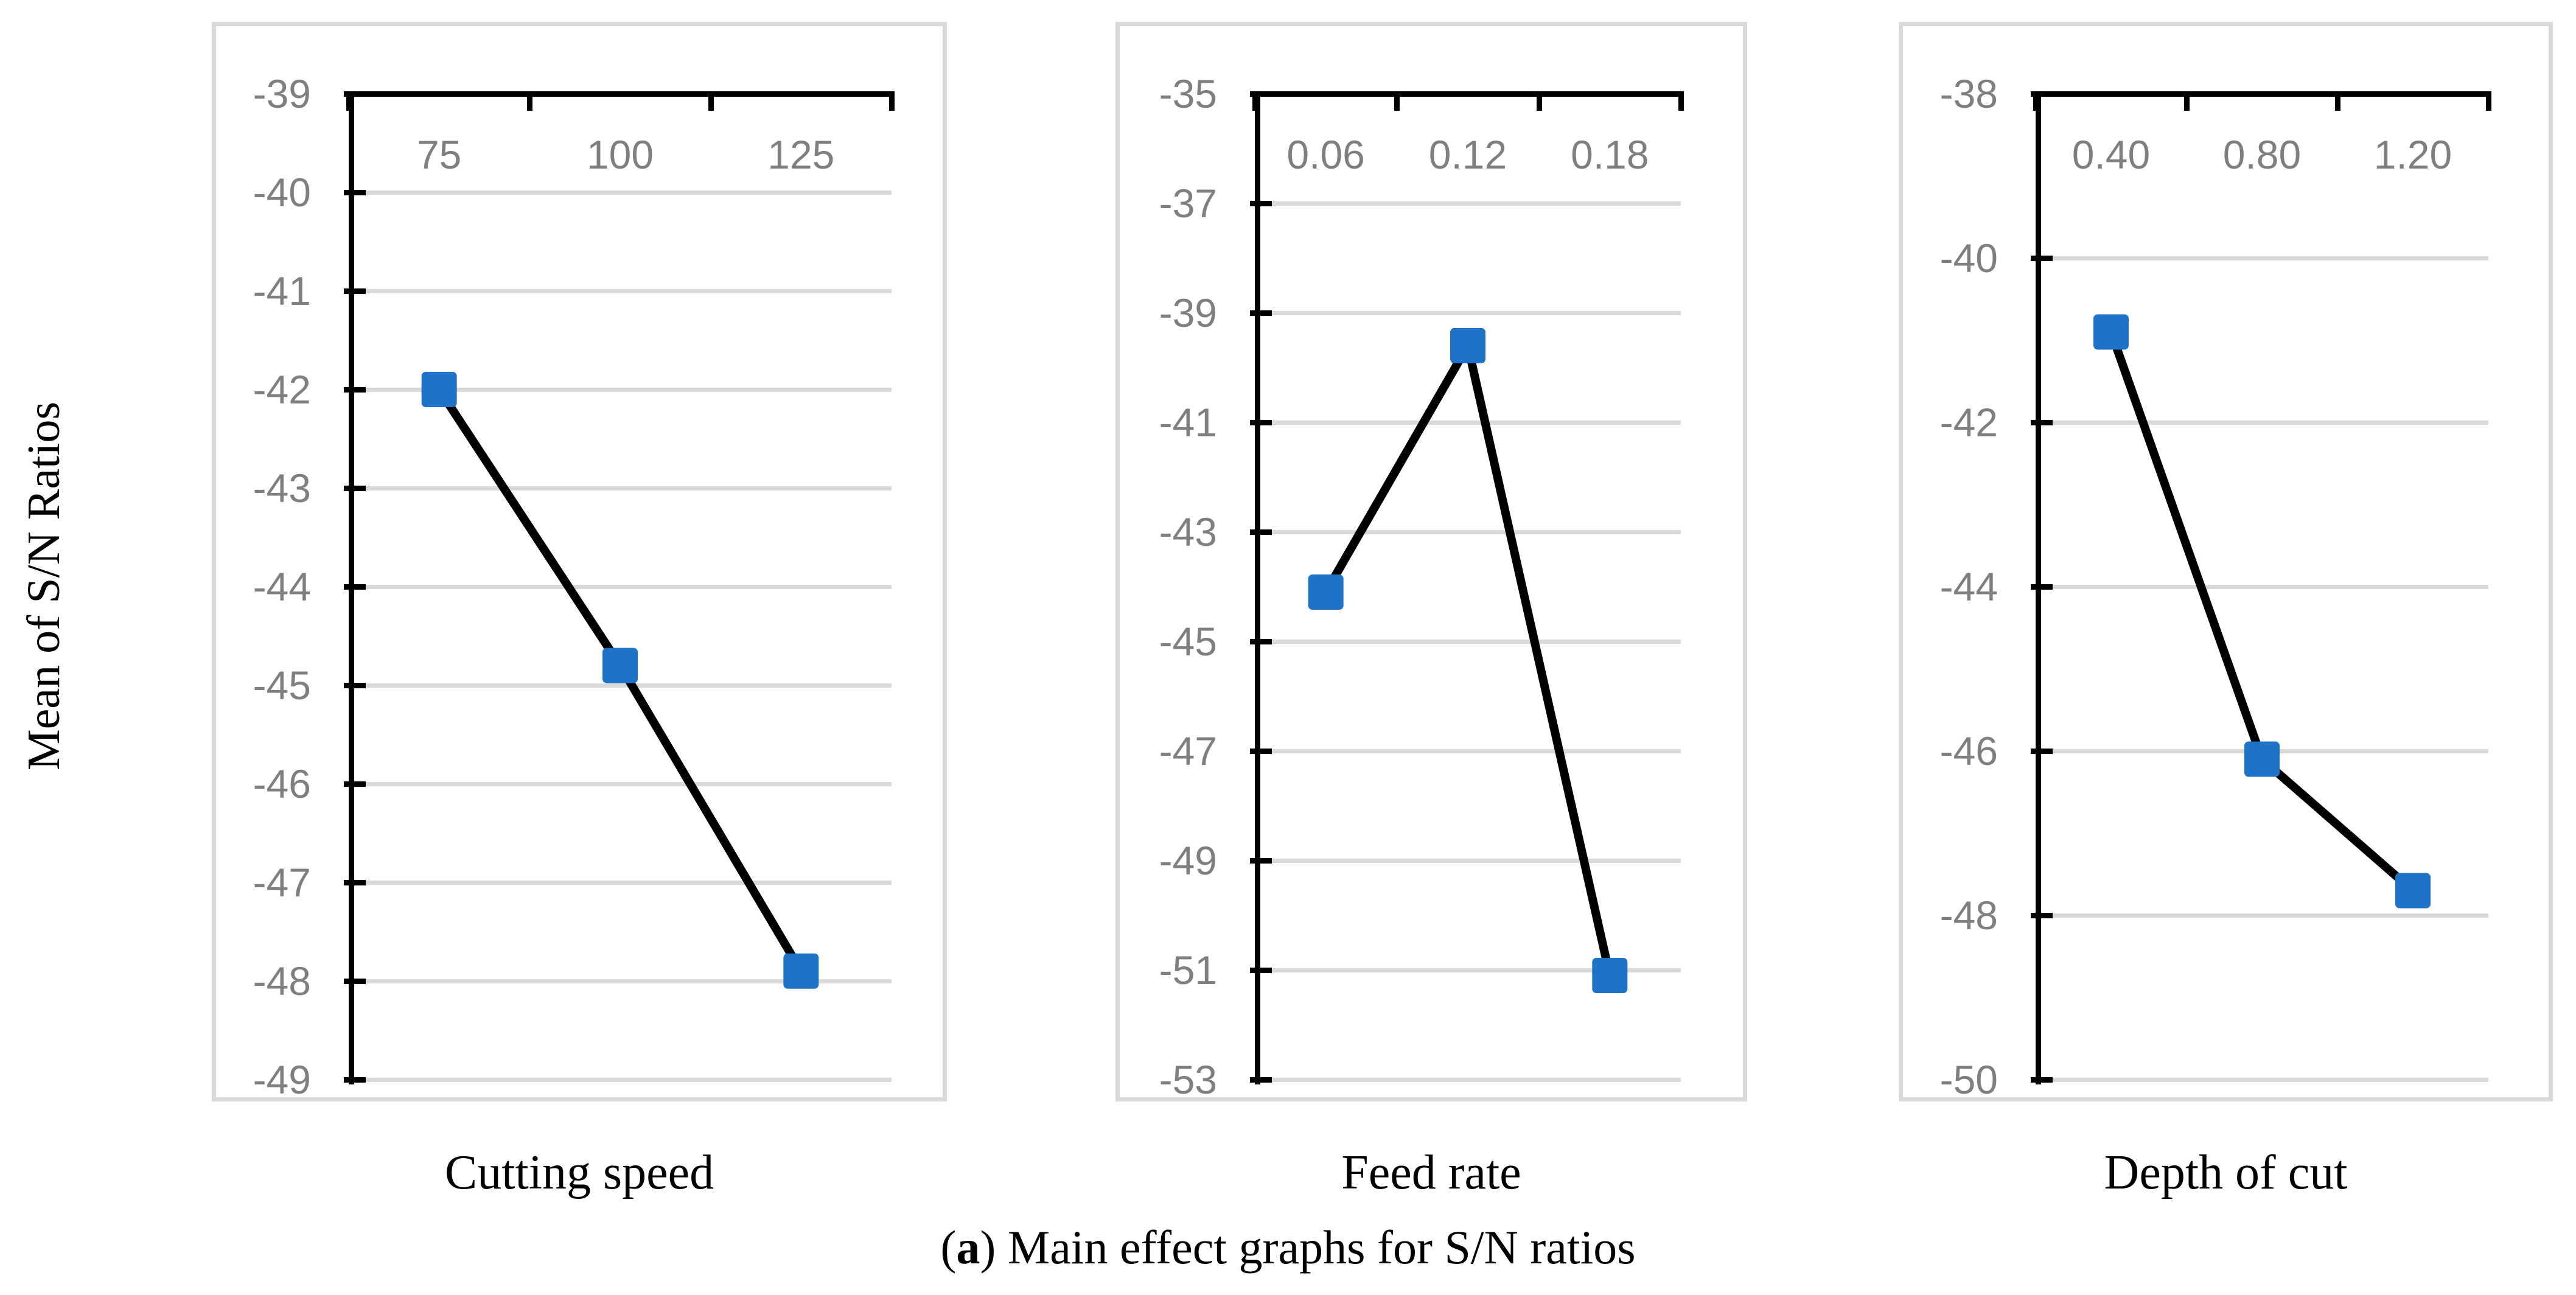 This screenshot has width=2576, height=1295. Describe the element at coordinates (282, 586) in the screenshot. I see `y-tick-label: -44` at that location.